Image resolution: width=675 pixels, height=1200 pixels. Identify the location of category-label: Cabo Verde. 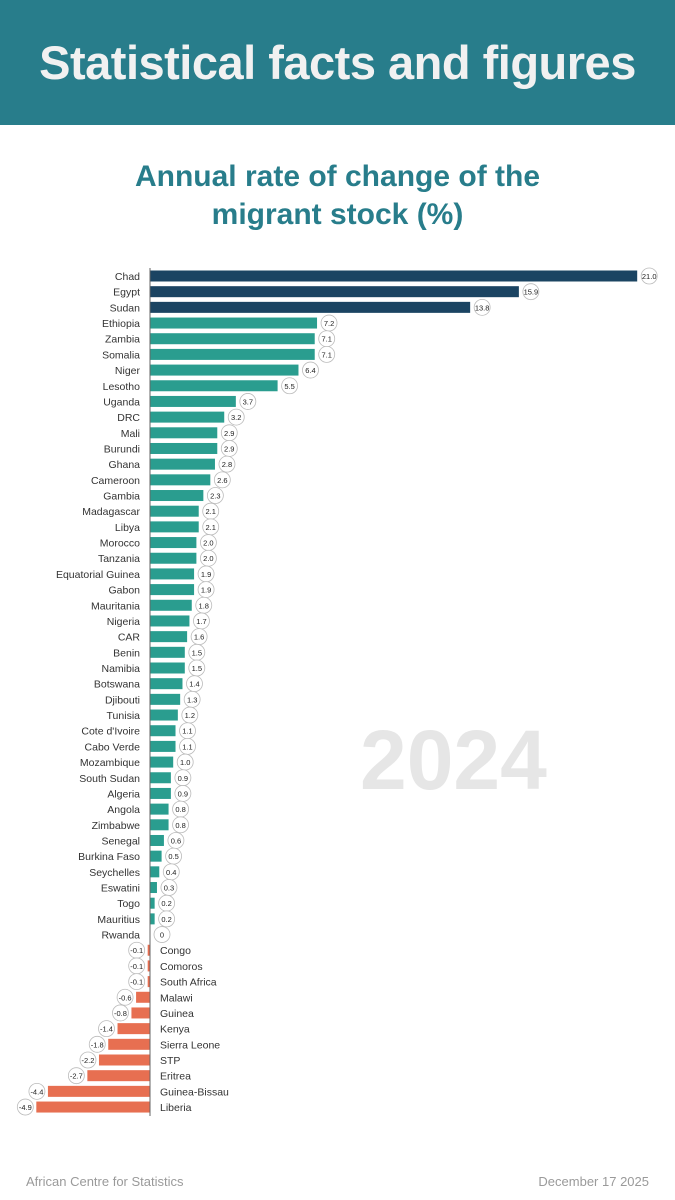
(113, 747).